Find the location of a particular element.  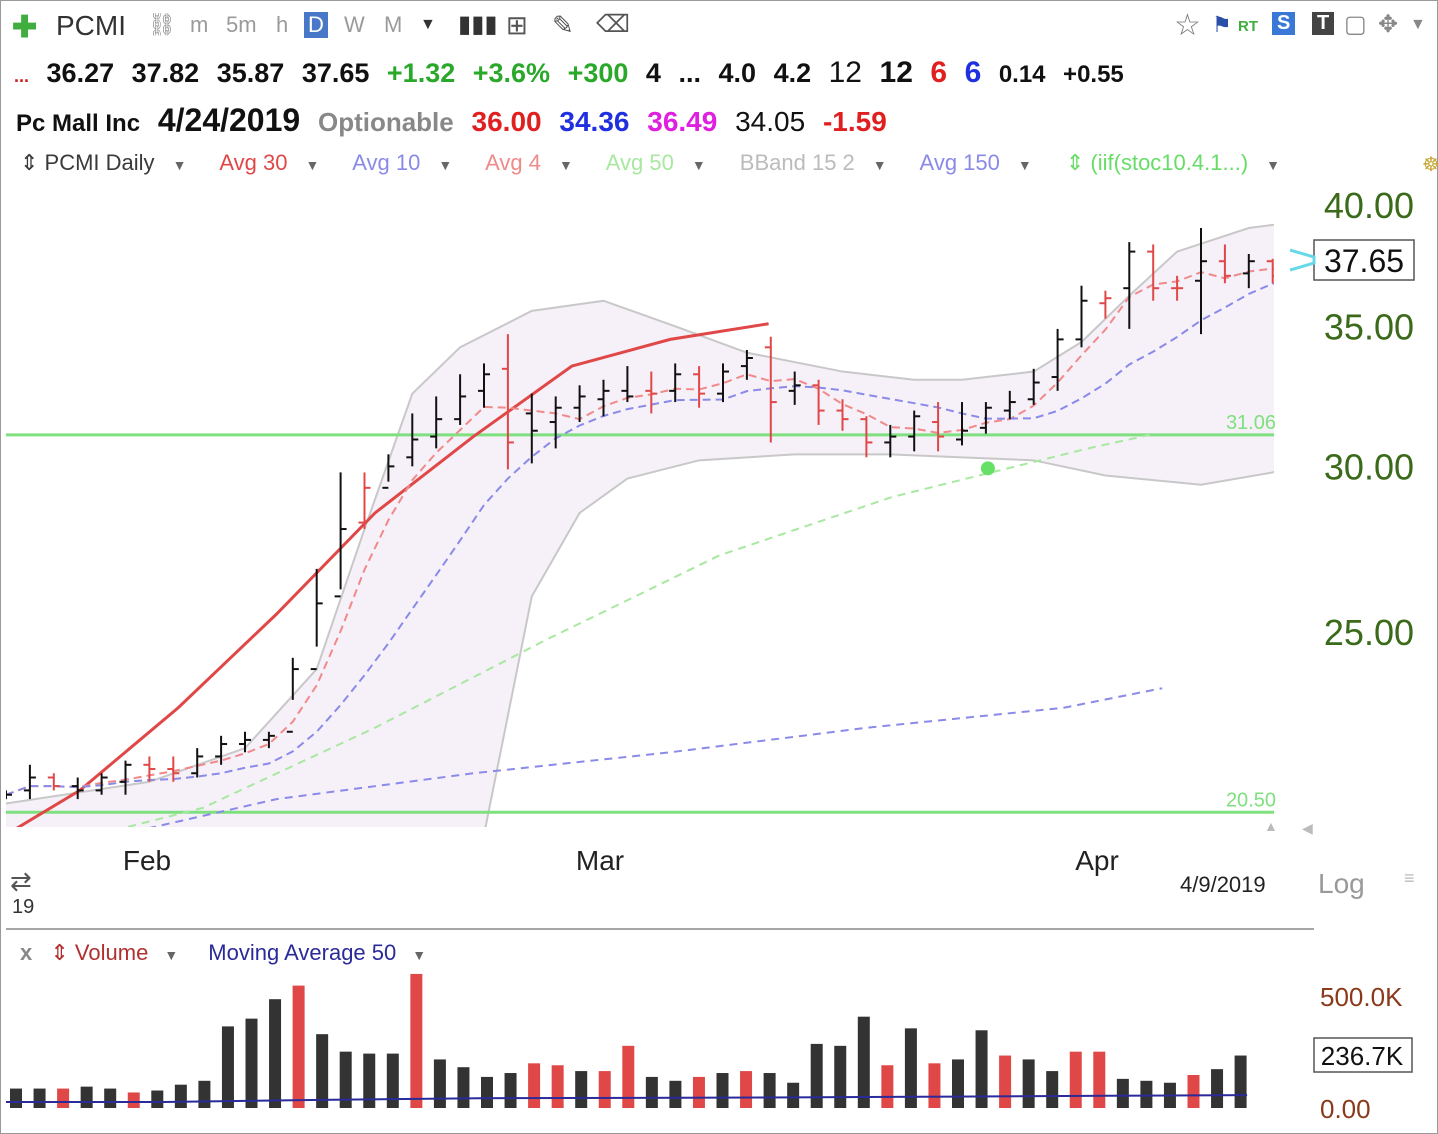

link-icon: ⛓ is located at coordinates (162, 24).